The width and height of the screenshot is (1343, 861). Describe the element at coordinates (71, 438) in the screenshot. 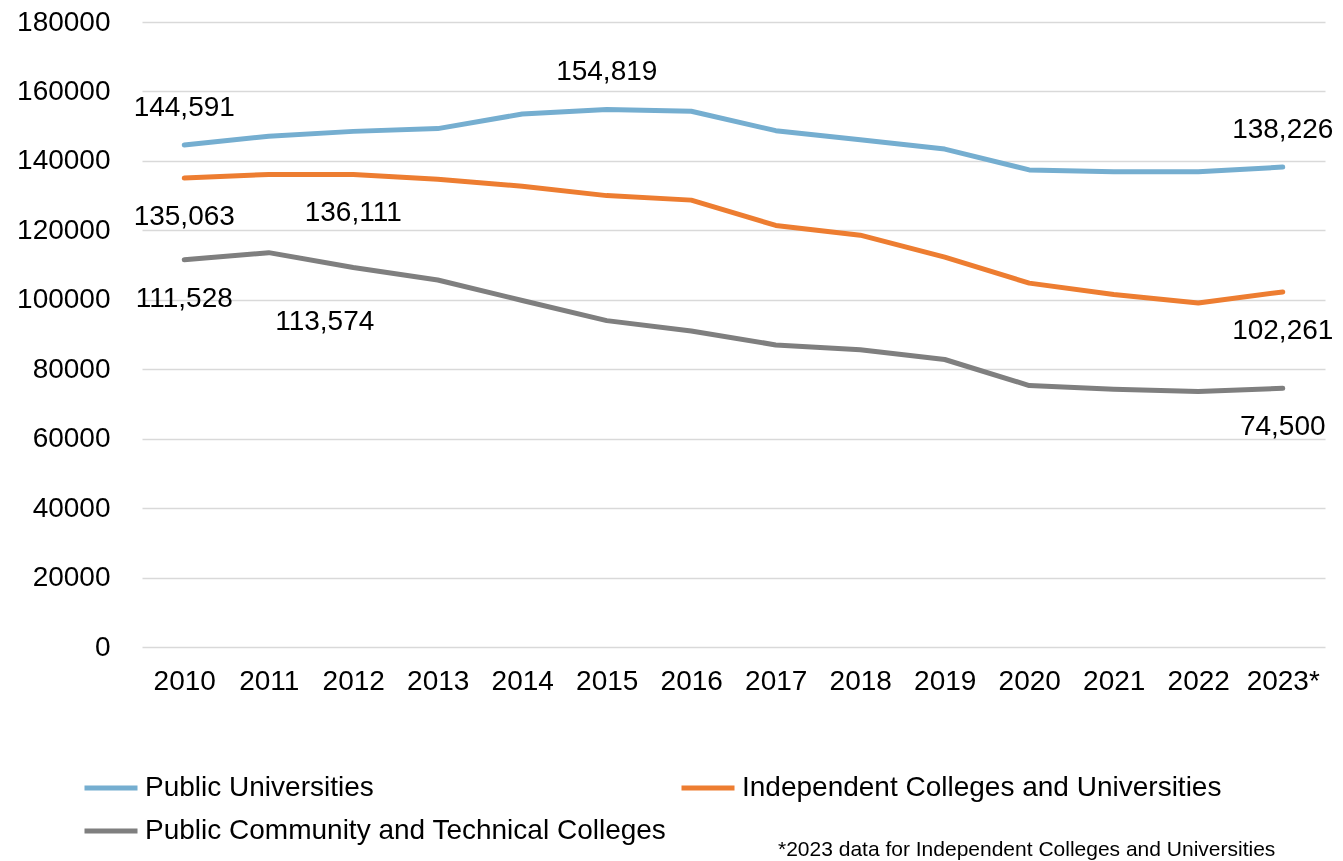

I see `y-tick-label: 60000` at that location.